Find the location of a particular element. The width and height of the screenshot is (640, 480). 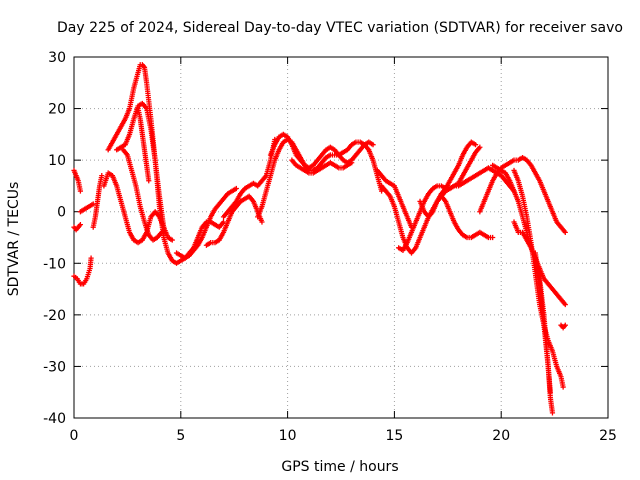

y-tick-label: -10 is located at coordinates (54, 264).